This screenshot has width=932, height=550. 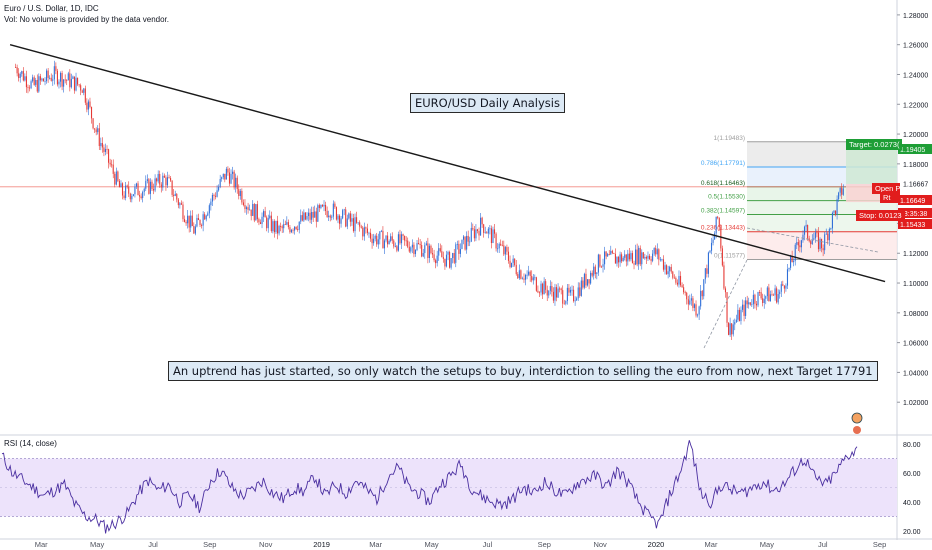 What do you see at coordinates (915, 105) in the screenshot?
I see `price-tick-label: 1.22000` at bounding box center [915, 105].